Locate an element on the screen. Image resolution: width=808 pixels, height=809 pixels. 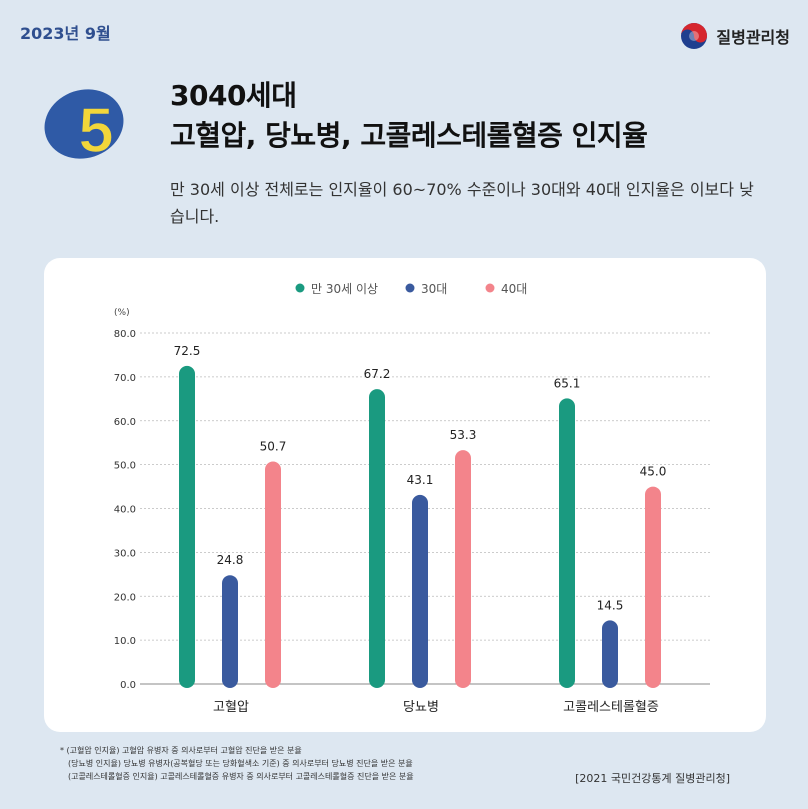
bar-value-label: 65.1 is located at coordinates (567, 383).